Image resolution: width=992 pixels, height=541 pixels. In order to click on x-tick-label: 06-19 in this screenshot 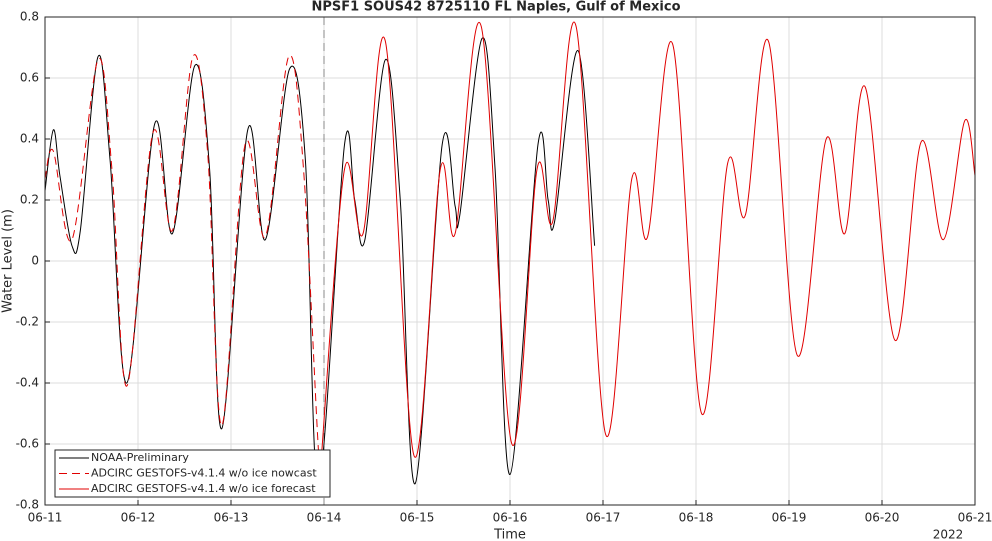, I will do `click(789, 518)`.